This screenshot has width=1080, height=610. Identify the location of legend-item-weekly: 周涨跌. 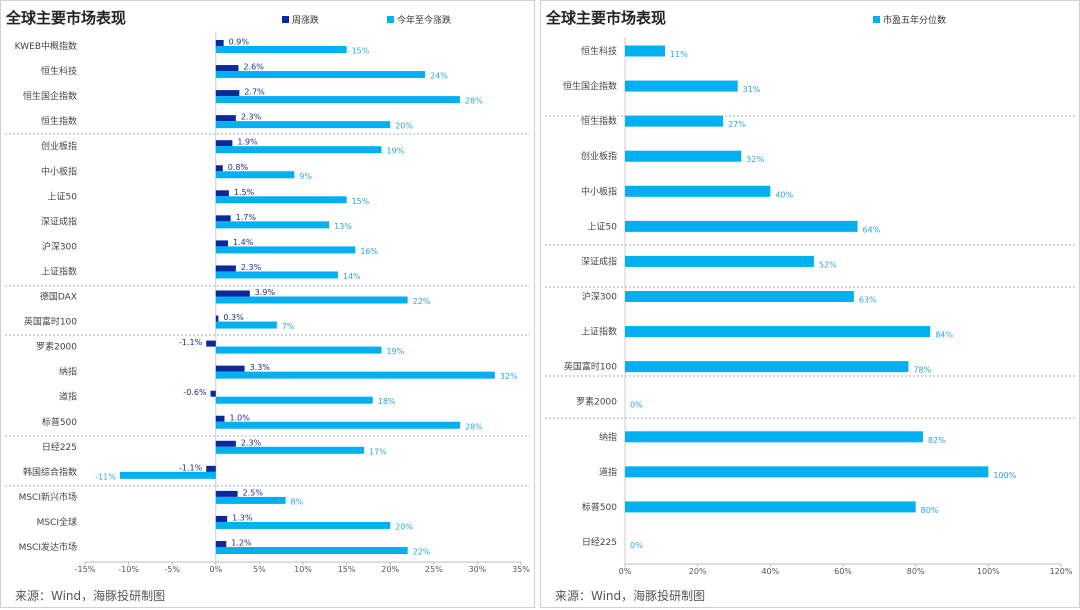
(300, 19).